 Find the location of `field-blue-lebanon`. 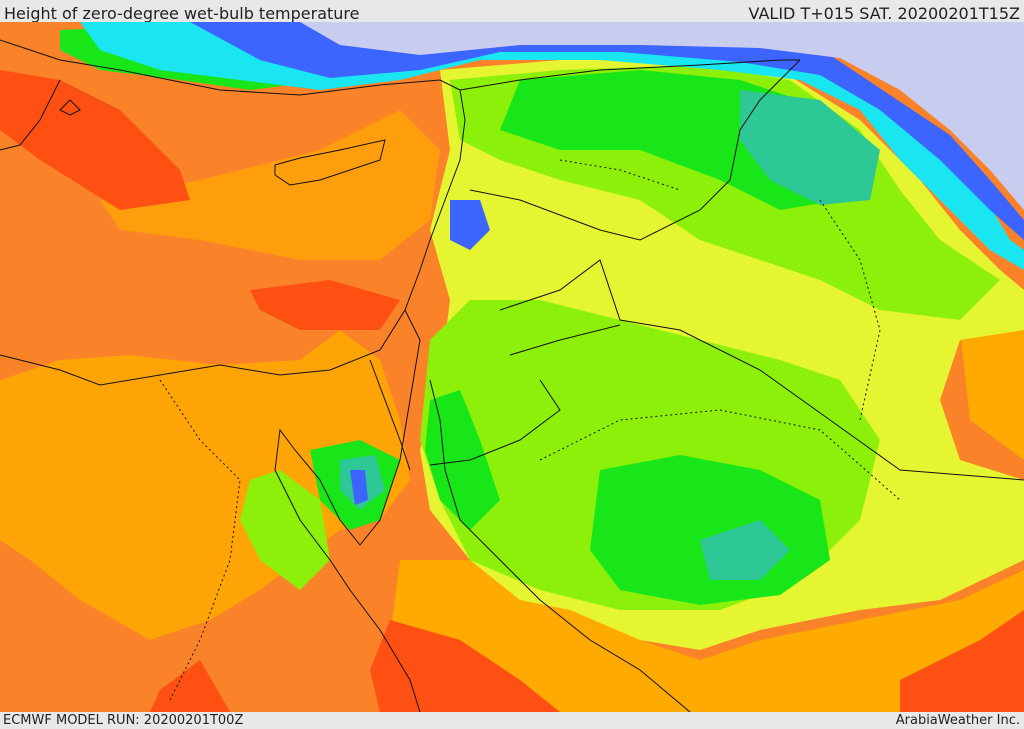

field-blue-lebanon is located at coordinates (470, 225).